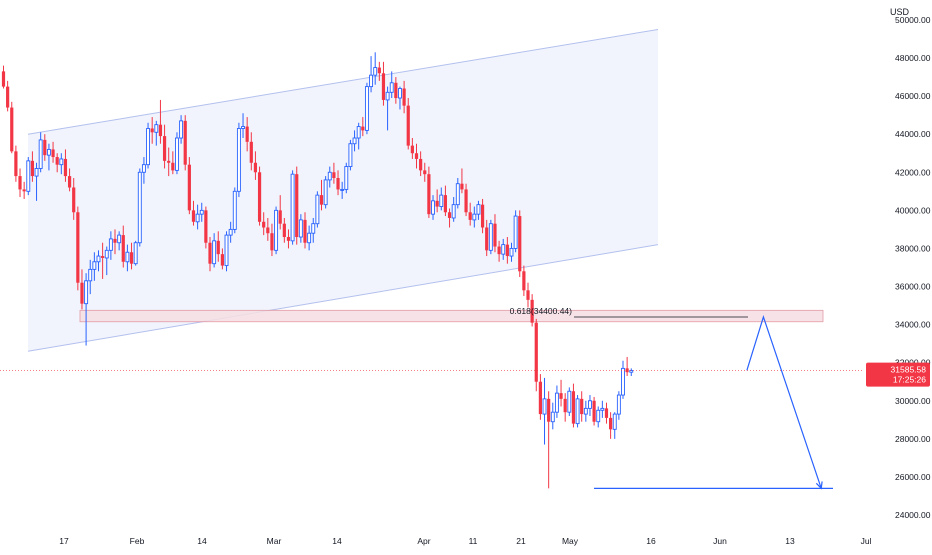 The image size is (932, 555). Describe the element at coordinates (866, 541) in the screenshot. I see `x-tick-label: Jul` at that location.